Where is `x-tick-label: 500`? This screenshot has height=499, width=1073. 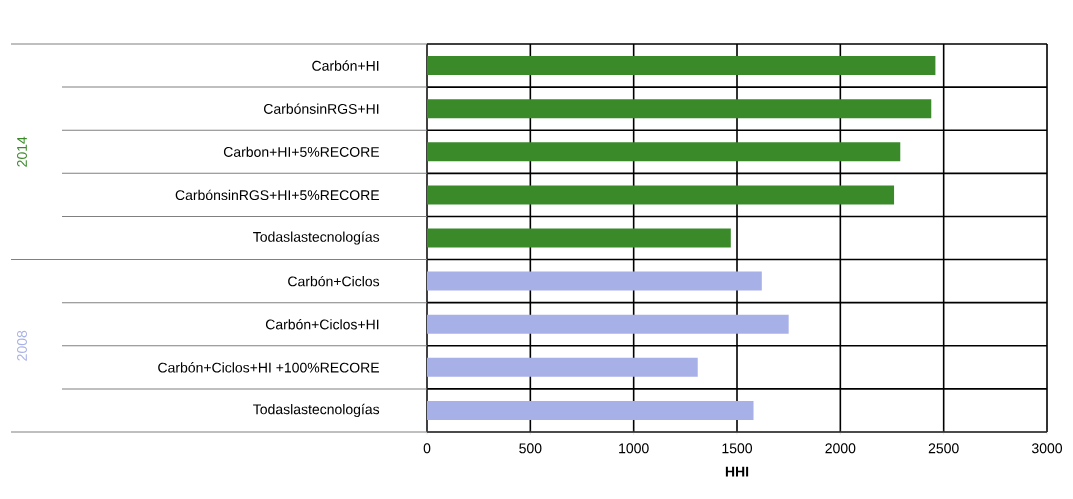
x-tick-label: 500 is located at coordinates (530, 448).